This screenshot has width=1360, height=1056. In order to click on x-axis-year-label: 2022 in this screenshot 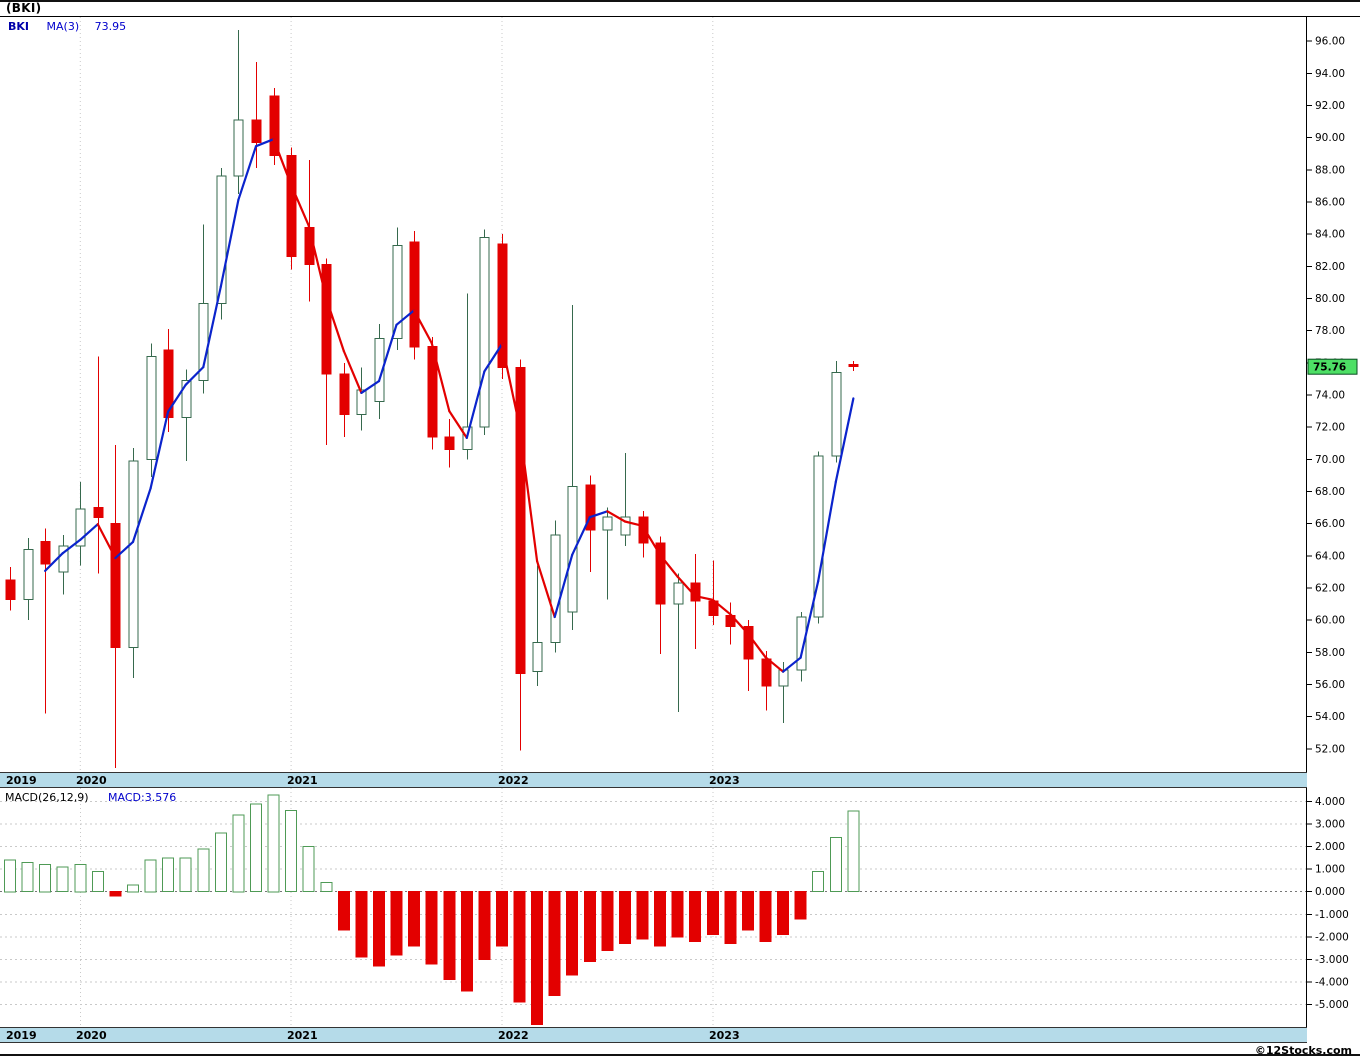, I will do `click(513, 1035)`.